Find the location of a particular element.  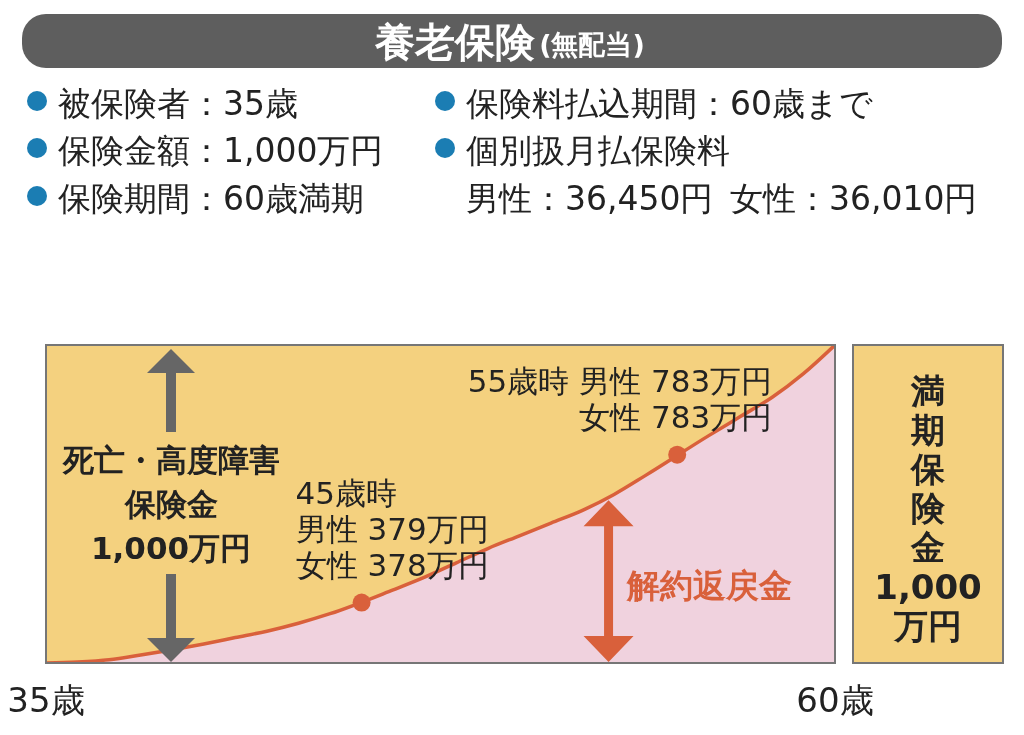

text: 個別扱月払保険料 is located at coordinates (598, 150).